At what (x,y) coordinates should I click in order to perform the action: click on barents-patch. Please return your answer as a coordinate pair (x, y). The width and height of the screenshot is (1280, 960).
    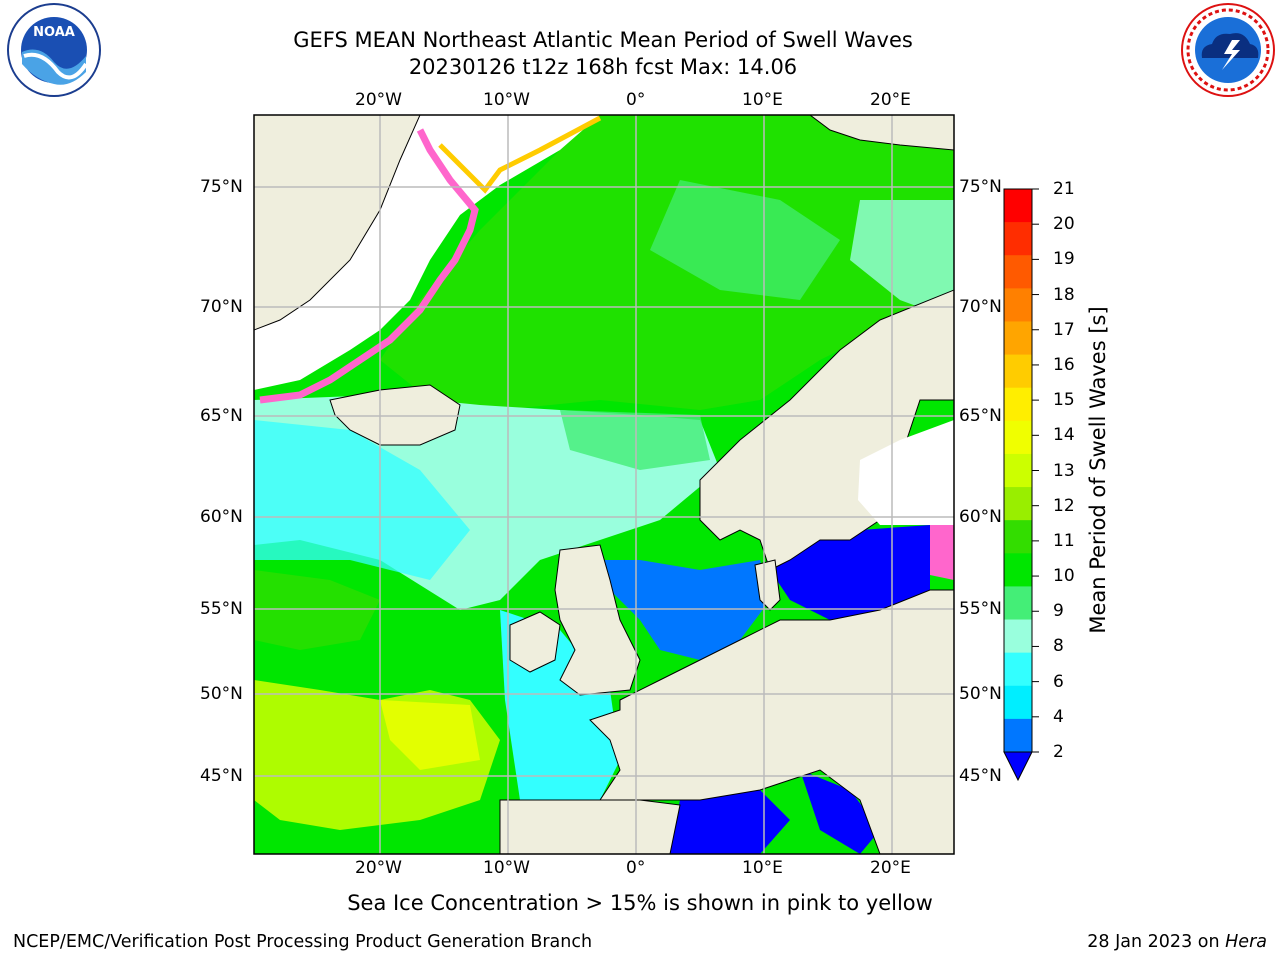
    Looking at the image, I should click on (902, 260).